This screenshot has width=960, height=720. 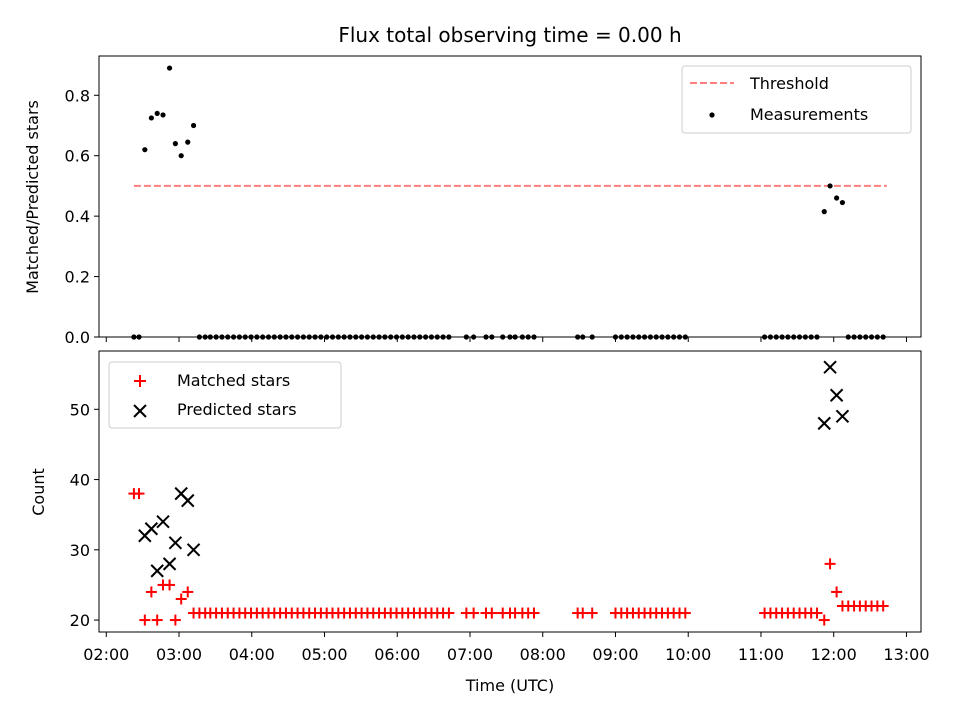 What do you see at coordinates (80, 550) in the screenshot?
I see `bottom-y-tick-label: 30` at bounding box center [80, 550].